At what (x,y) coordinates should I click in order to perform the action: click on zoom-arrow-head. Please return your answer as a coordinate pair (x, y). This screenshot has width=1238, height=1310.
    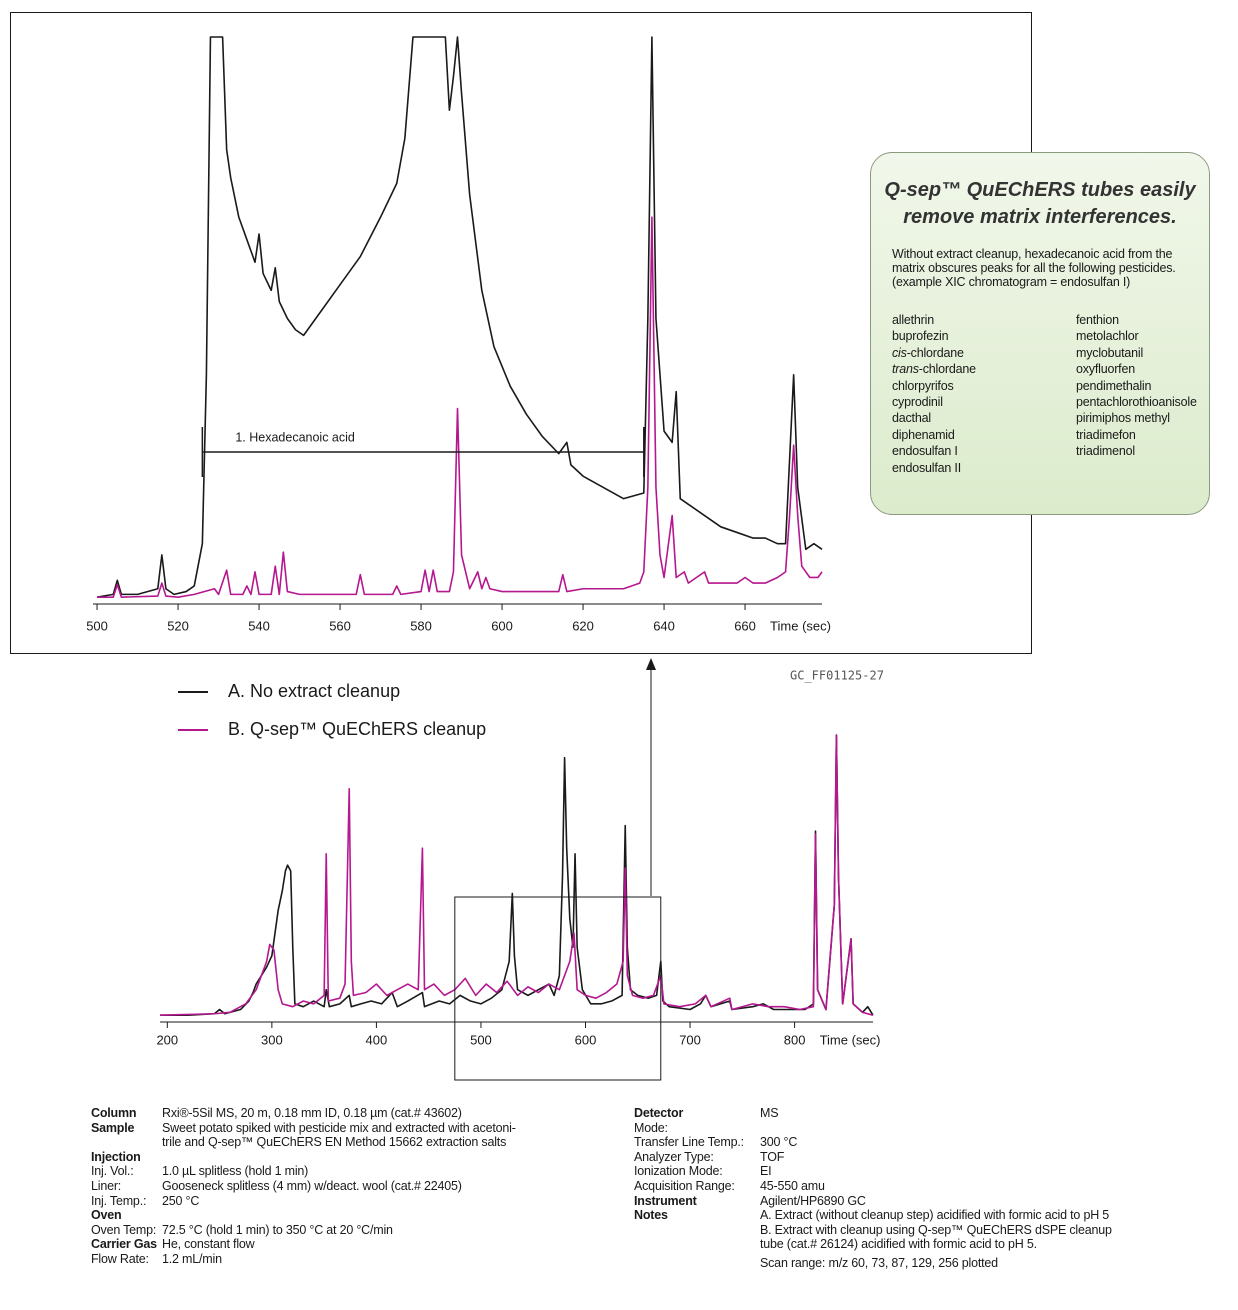
    Looking at the image, I should click on (651, 664).